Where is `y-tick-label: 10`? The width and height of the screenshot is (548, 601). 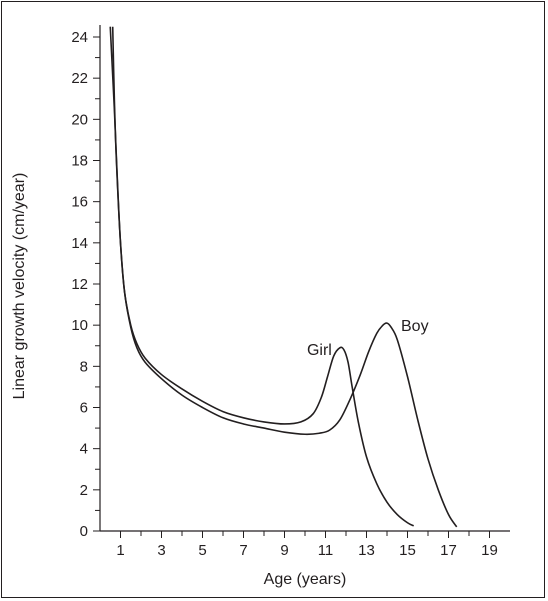 y-tick-label: 10 is located at coordinates (79, 325).